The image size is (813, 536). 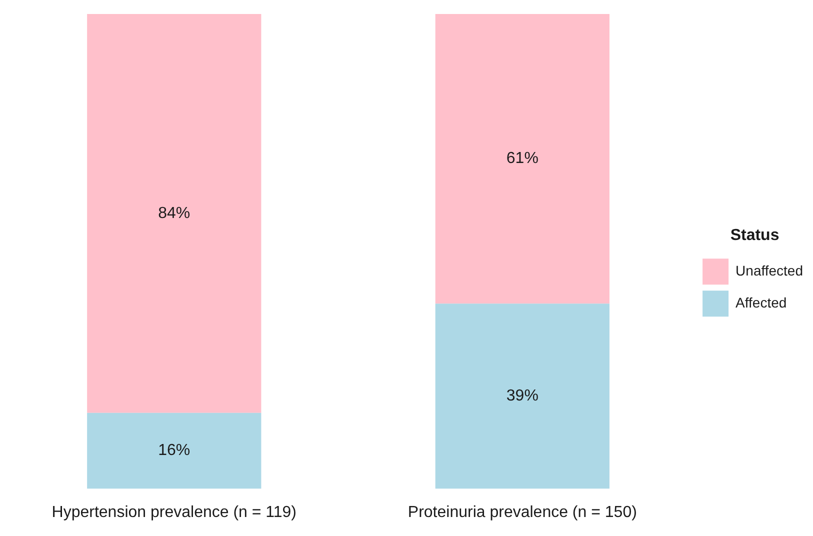 What do you see at coordinates (770, 270) in the screenshot?
I see `legend-label: Unaffected` at bounding box center [770, 270].